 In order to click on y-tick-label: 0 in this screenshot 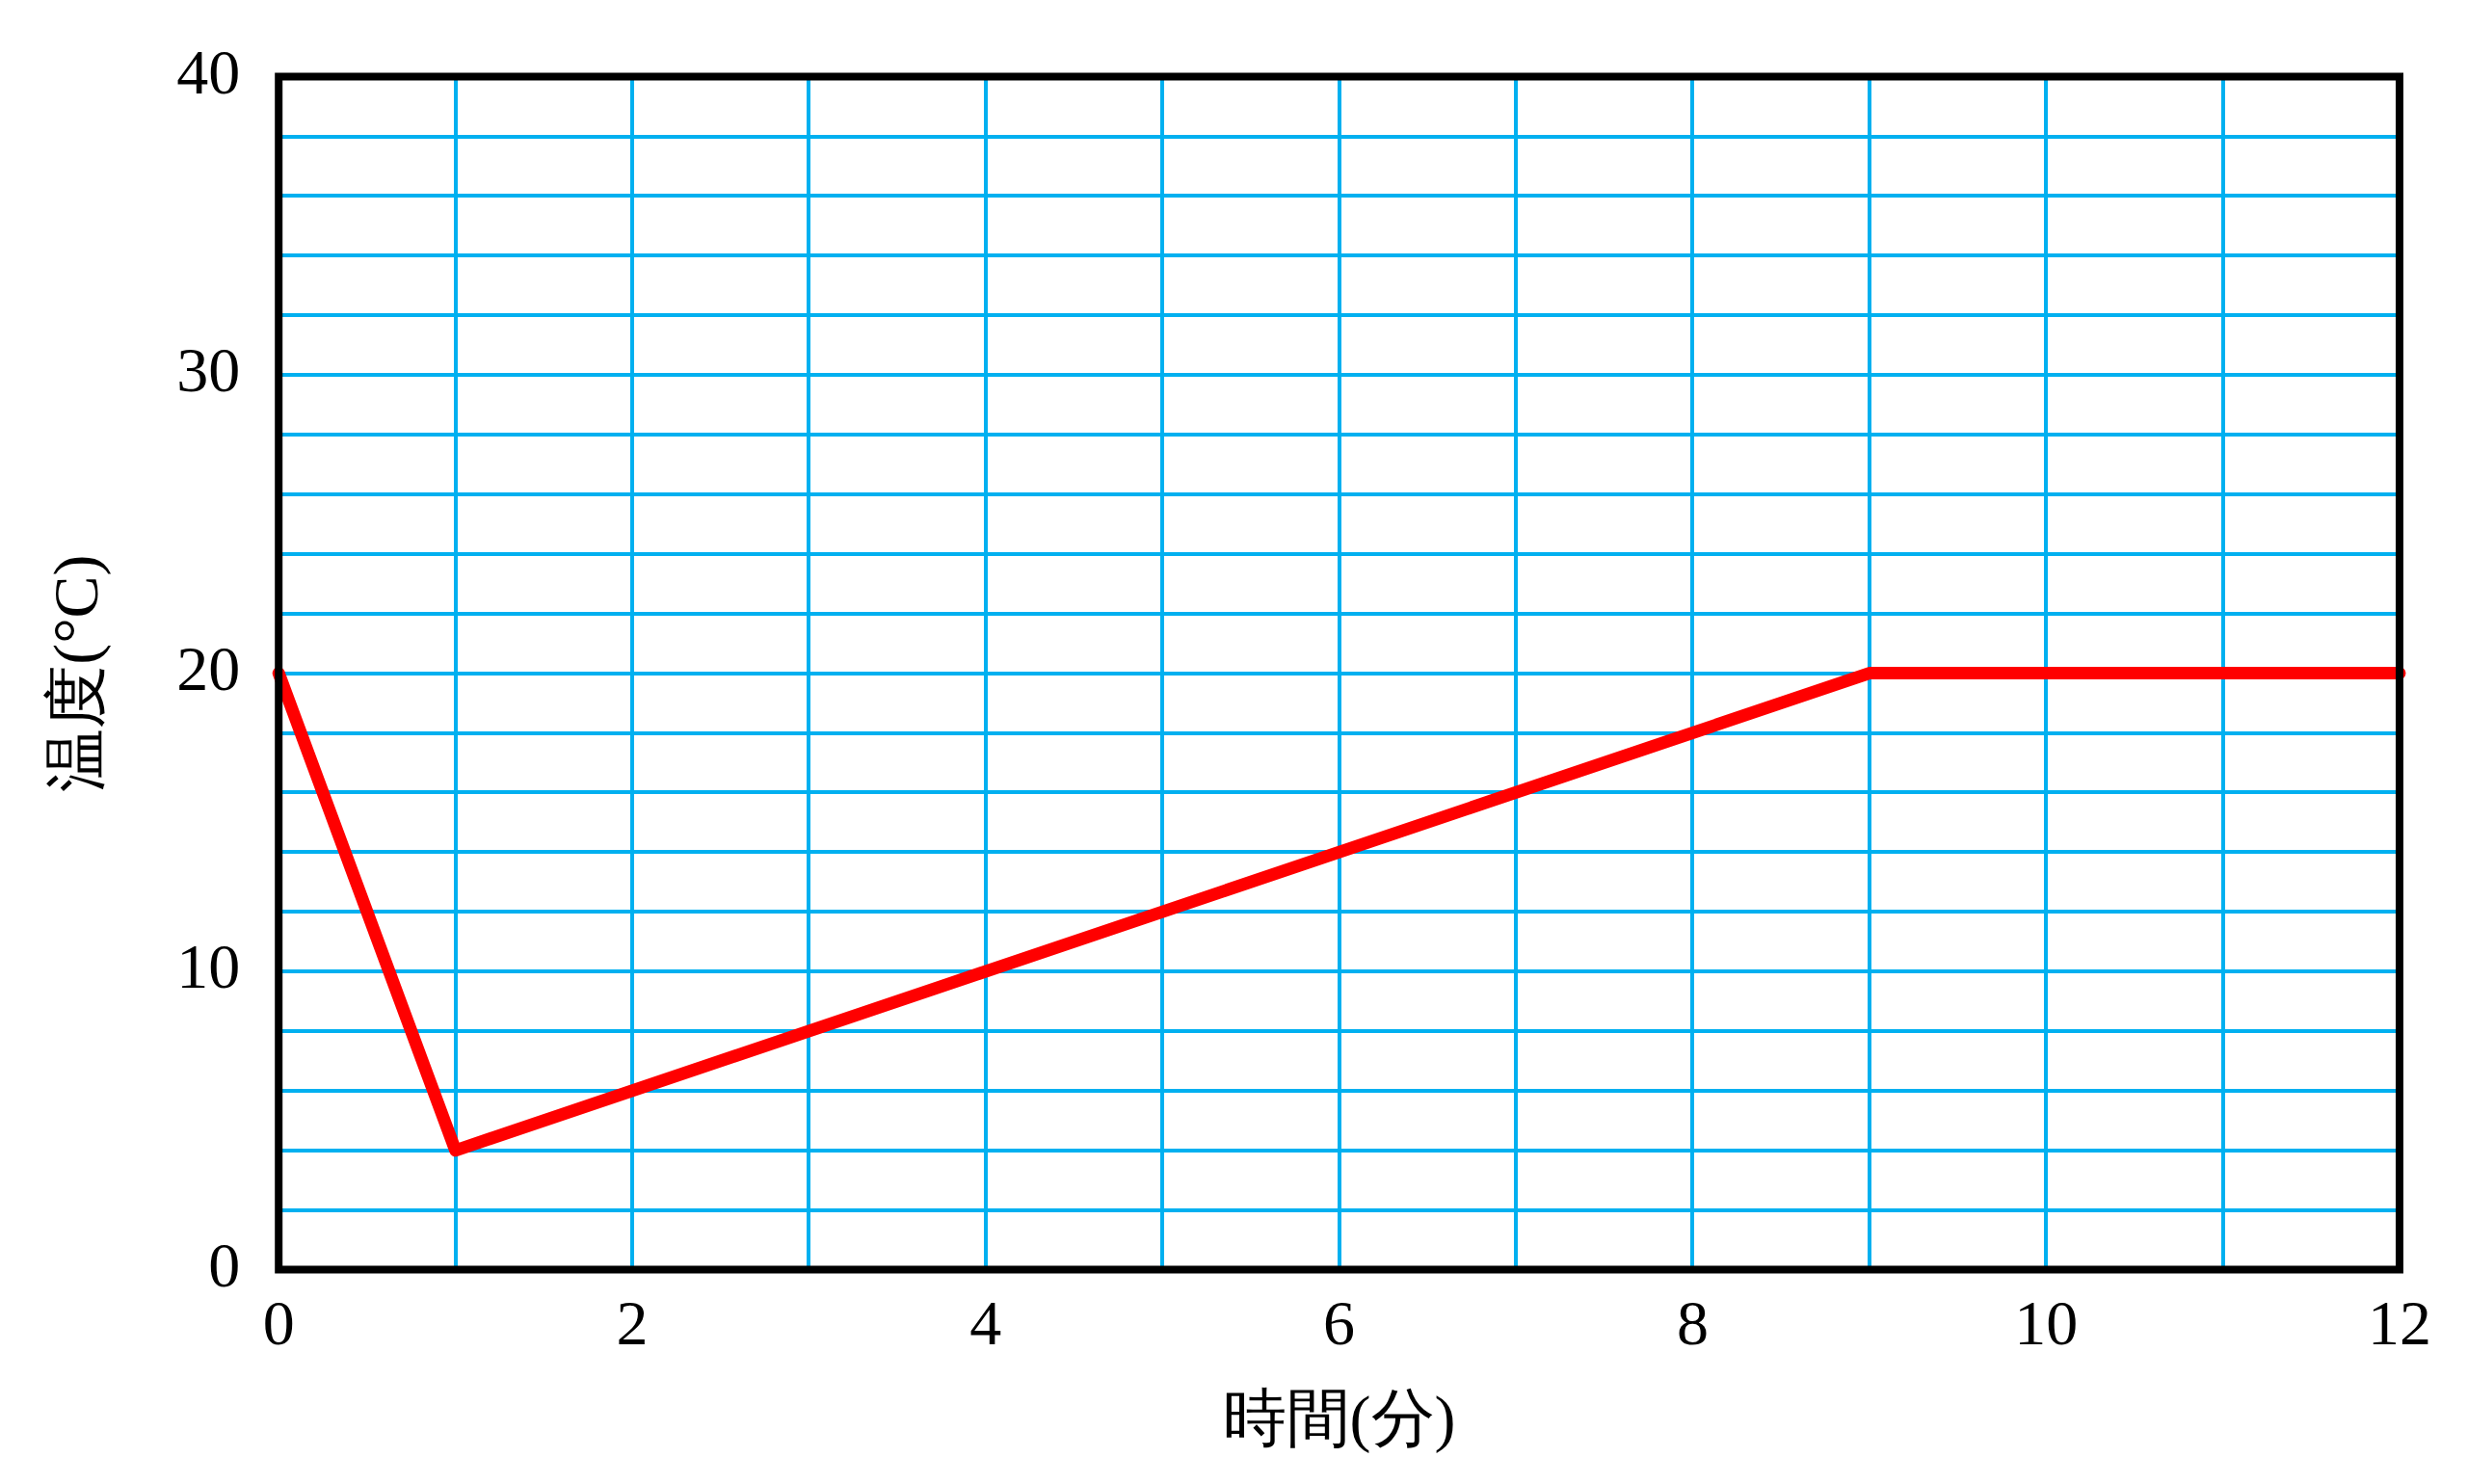, I will do `click(224, 1264)`.